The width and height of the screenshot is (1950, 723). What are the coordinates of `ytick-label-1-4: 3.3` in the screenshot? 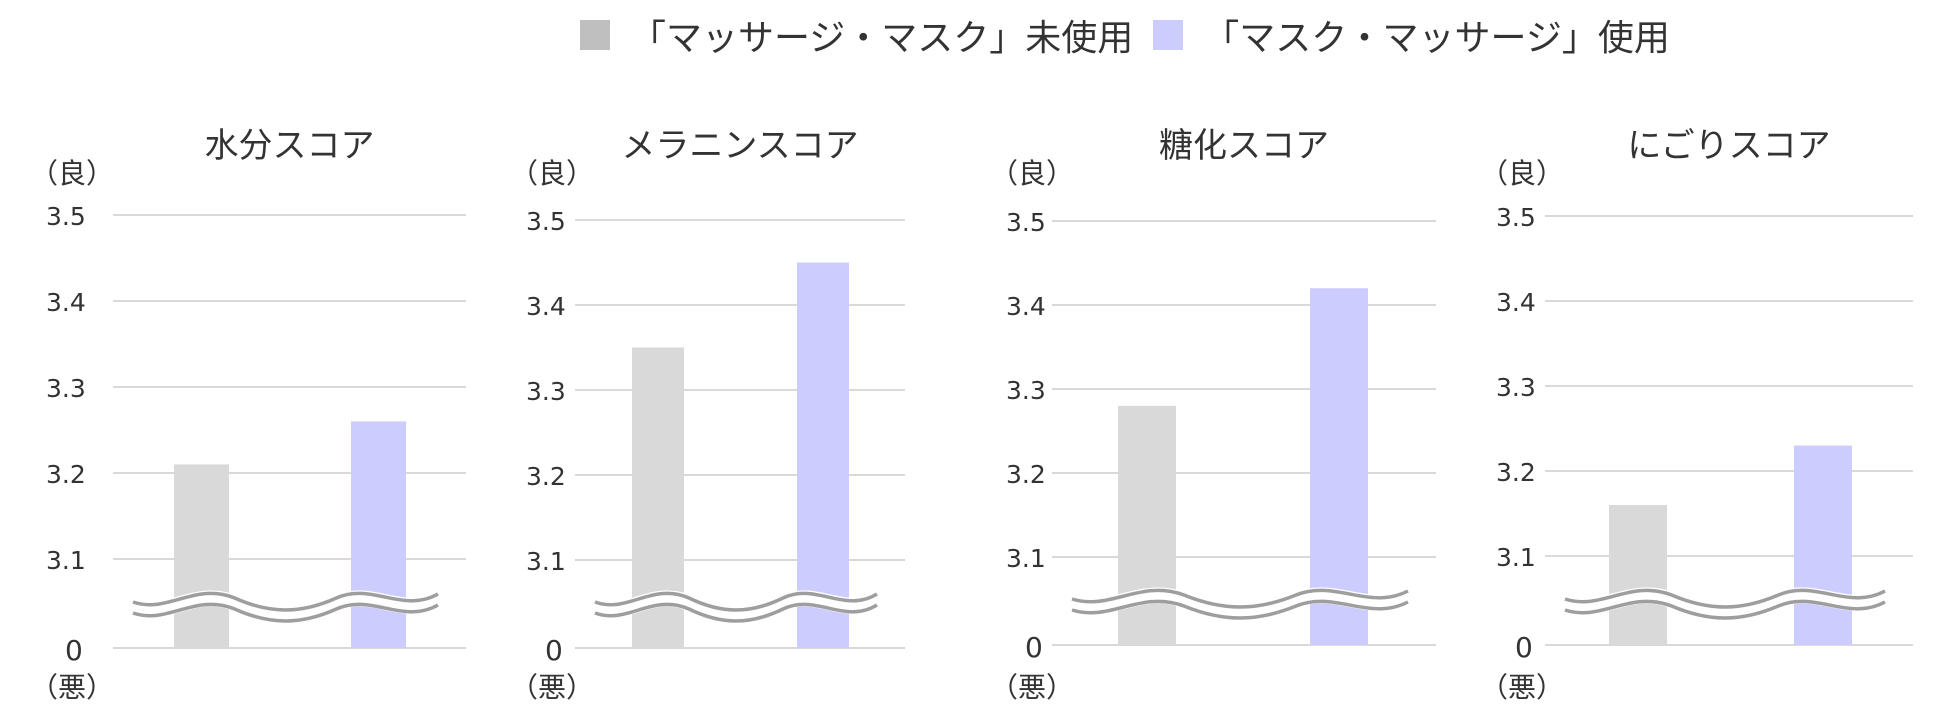 It's located at (66, 388).